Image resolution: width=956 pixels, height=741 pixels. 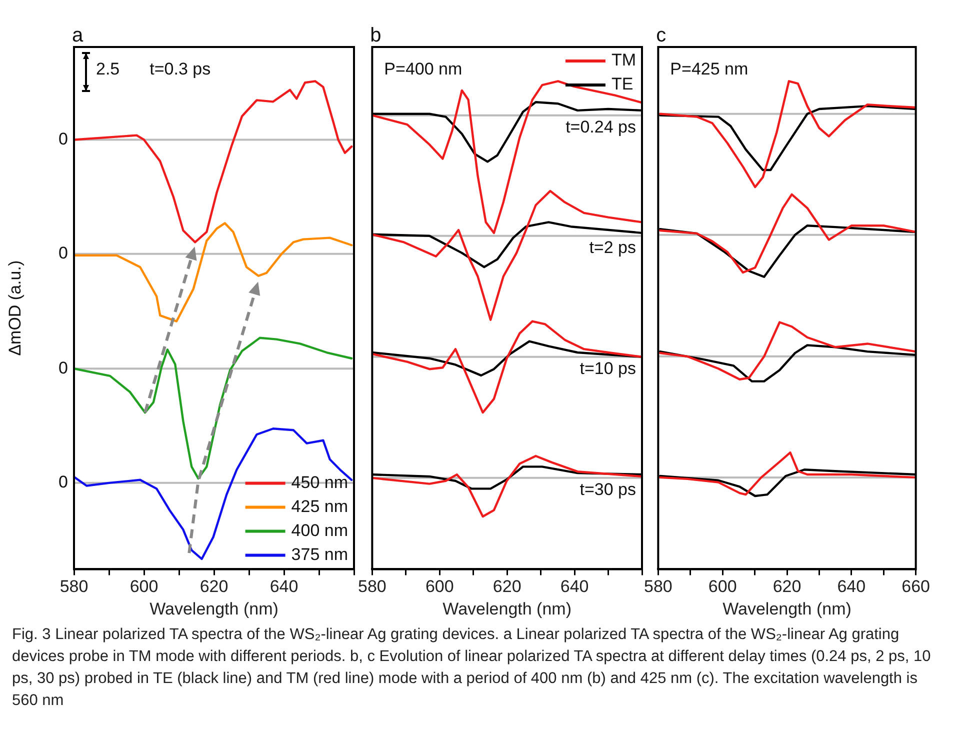 What do you see at coordinates (916, 586) in the screenshot?
I see `x-tick-label: 660` at bounding box center [916, 586].